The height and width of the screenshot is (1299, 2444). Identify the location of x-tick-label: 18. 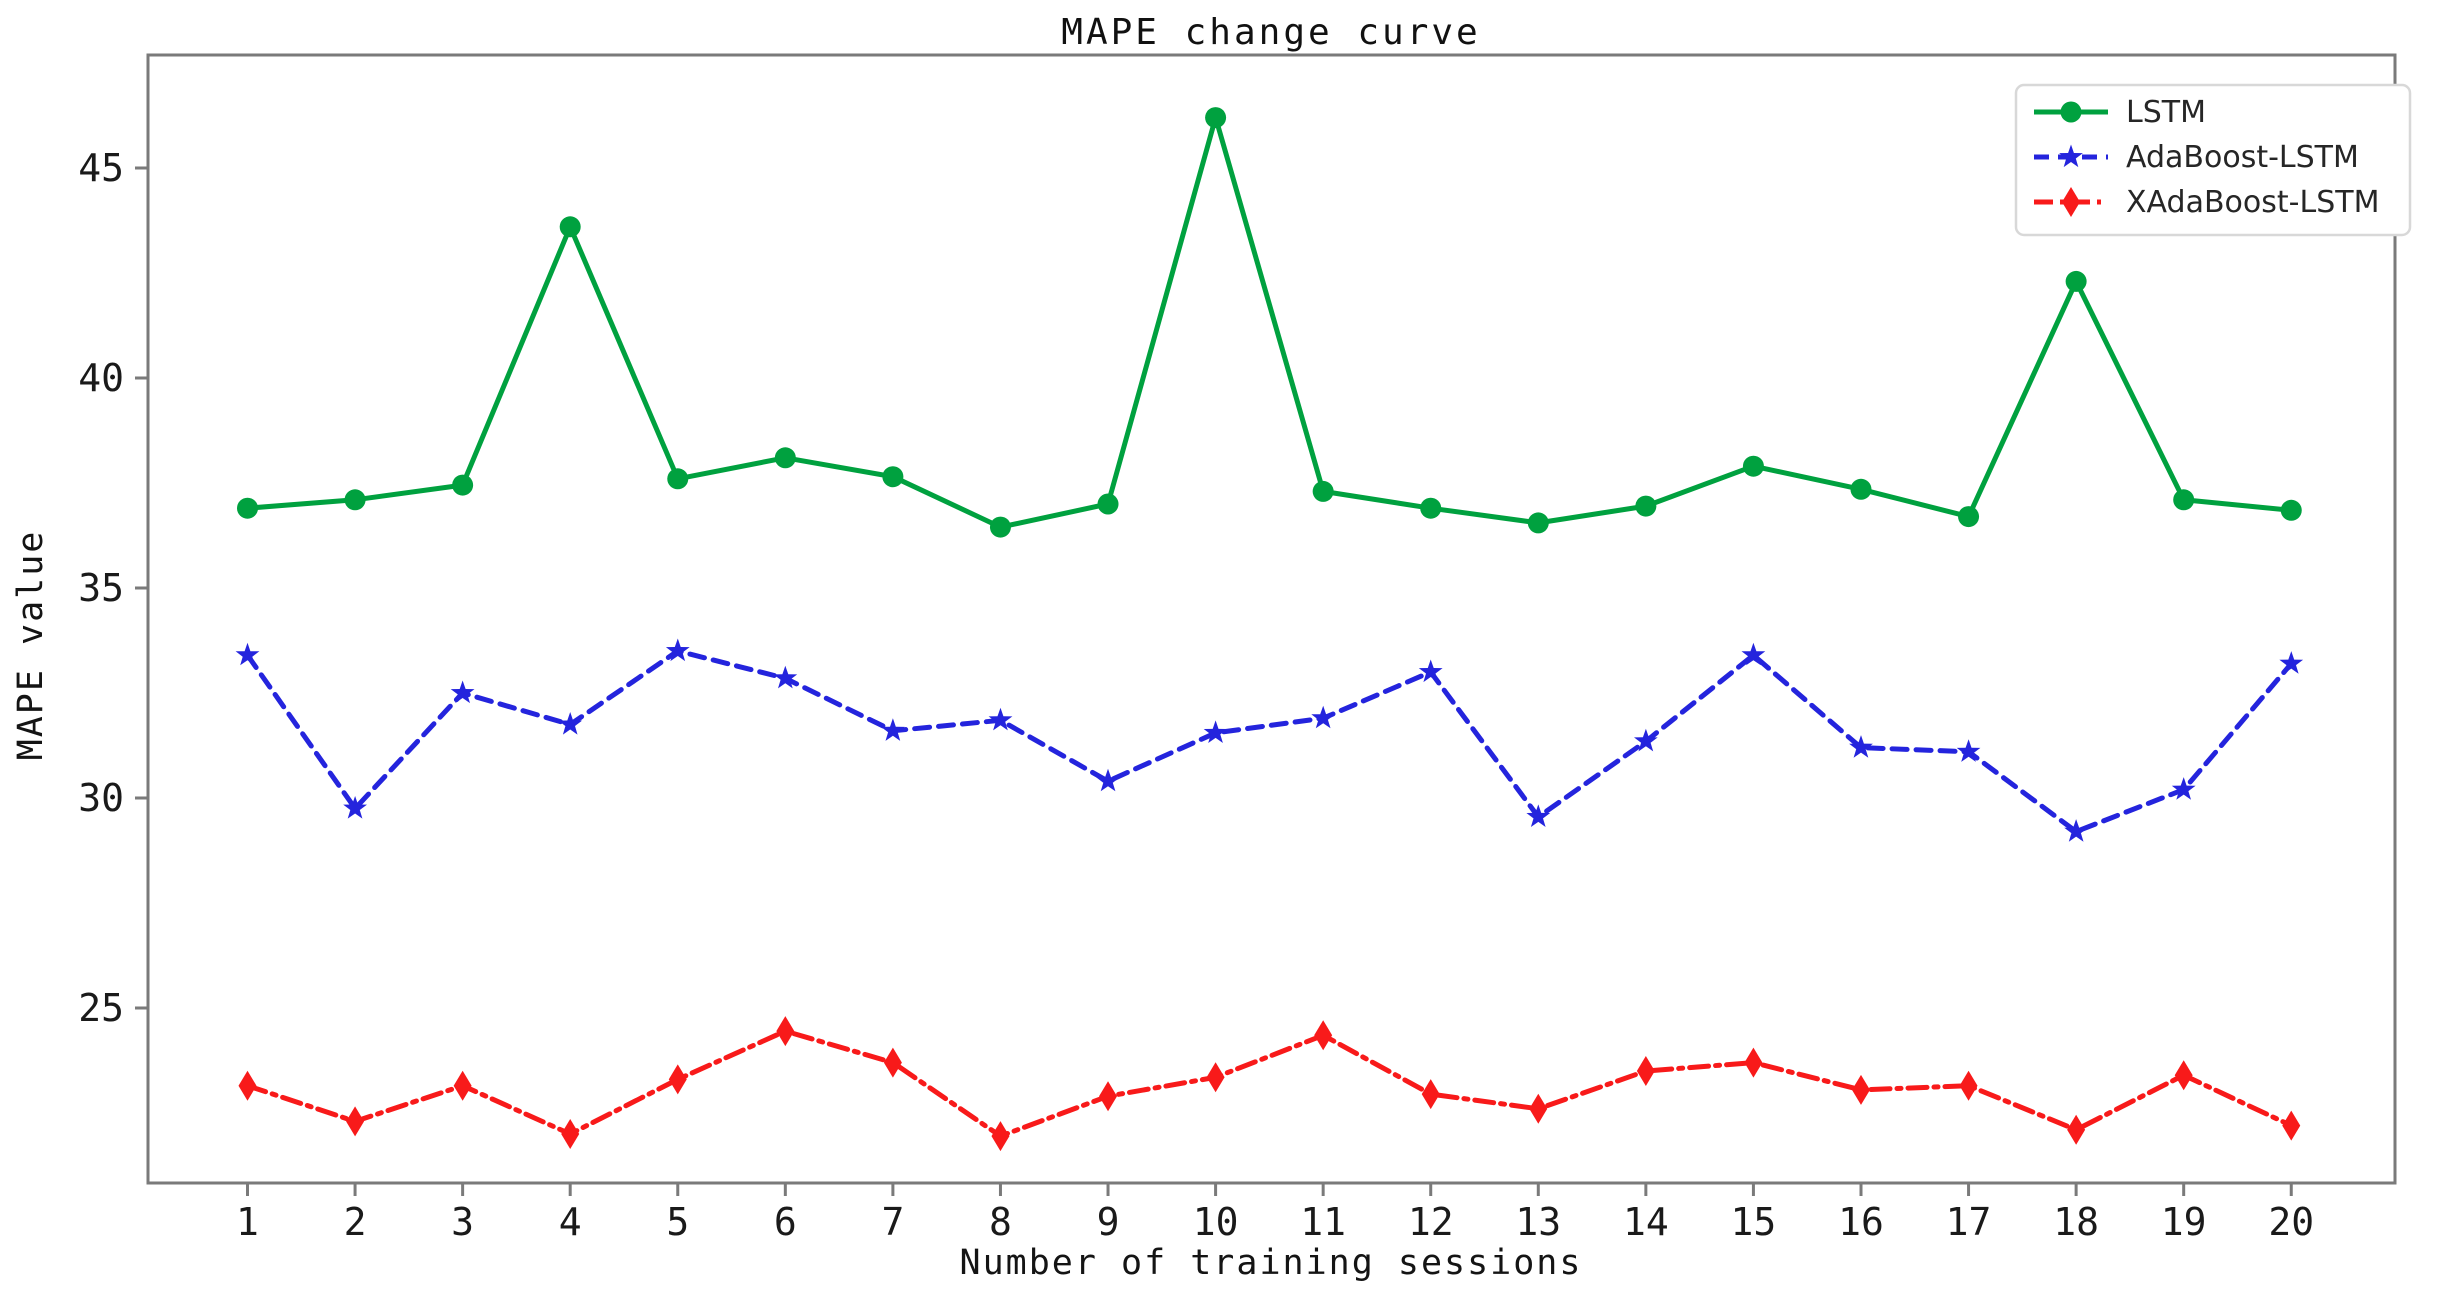
(2076, 1222).